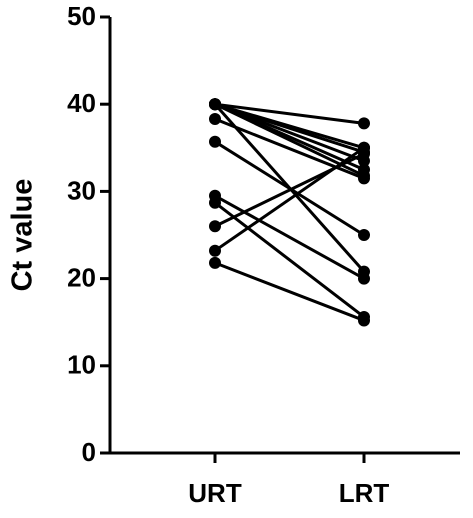 This screenshot has height=518, width=473. What do you see at coordinates (364, 493) in the screenshot?
I see `x-tick-label: LRT` at bounding box center [364, 493].